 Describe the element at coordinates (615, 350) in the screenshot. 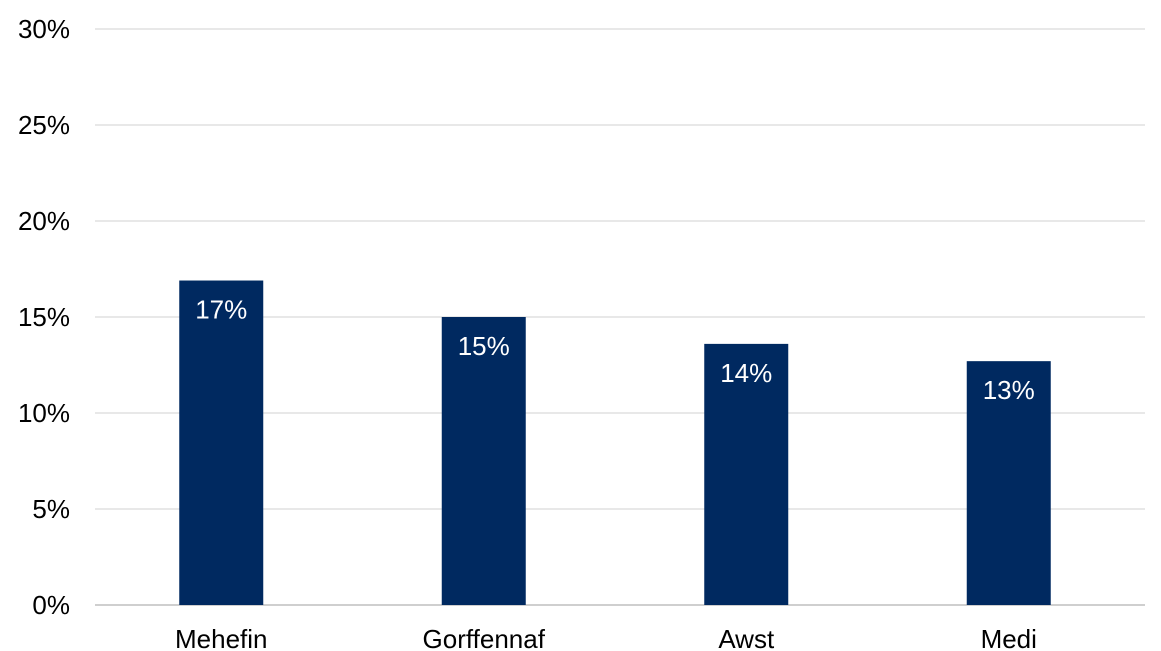

I see `data-labels: 17% 15% 14% 13%` at that location.